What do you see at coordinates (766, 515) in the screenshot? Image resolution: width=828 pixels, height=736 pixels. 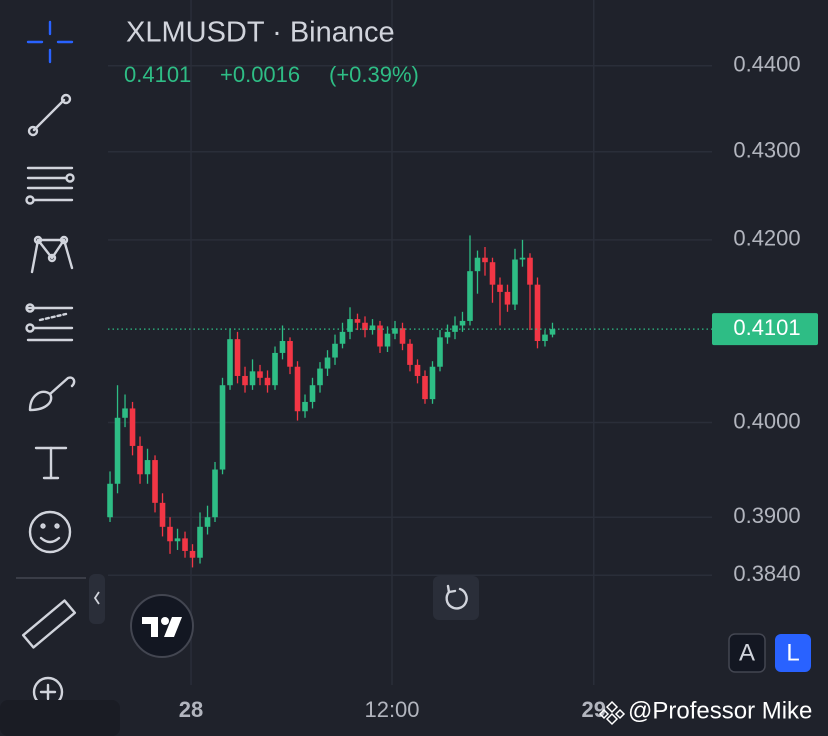 I see `y-tick-label: 0.3900` at bounding box center [766, 515].